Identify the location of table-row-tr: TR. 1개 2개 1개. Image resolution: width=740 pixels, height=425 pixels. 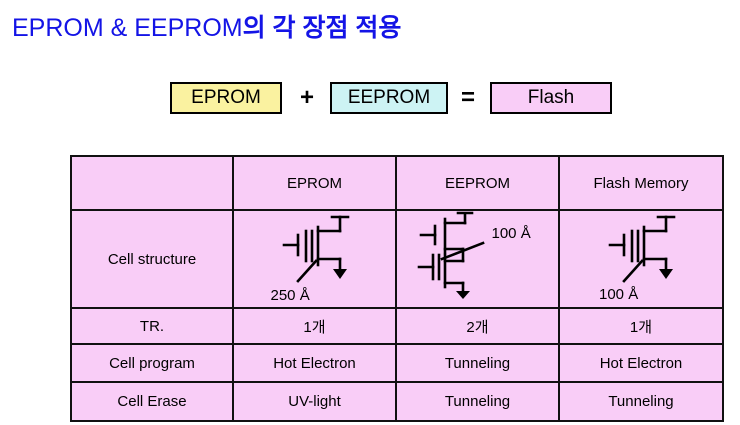
(397, 326).